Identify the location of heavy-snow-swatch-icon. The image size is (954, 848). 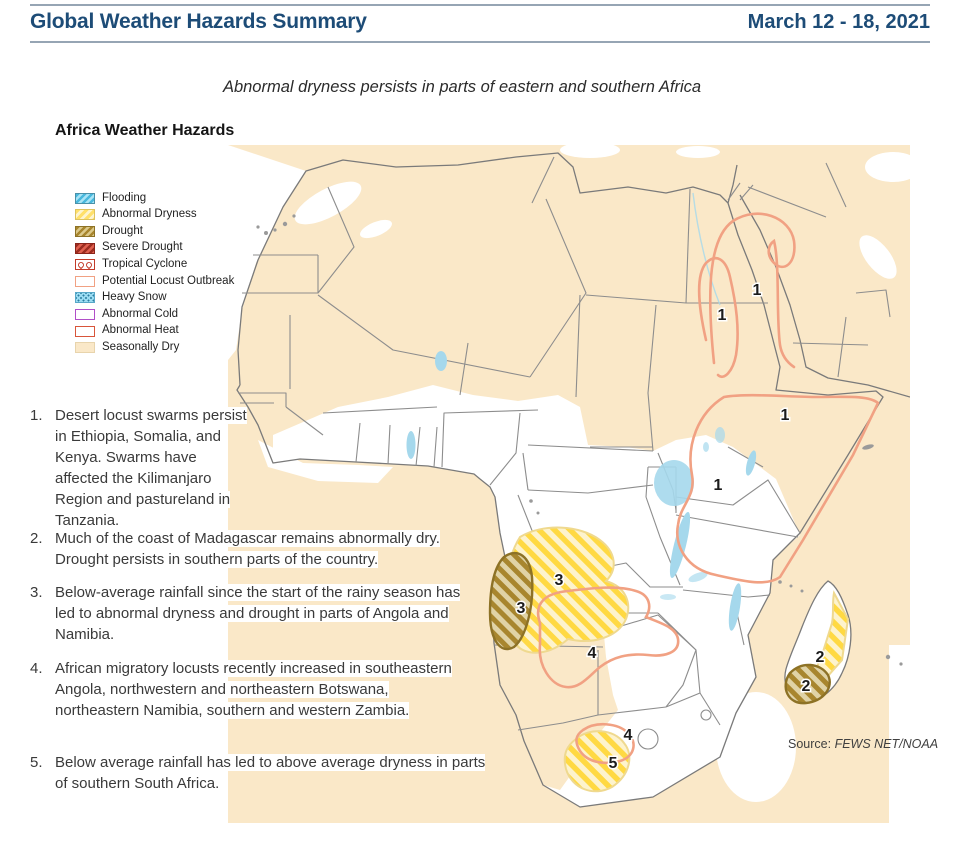
(85, 298).